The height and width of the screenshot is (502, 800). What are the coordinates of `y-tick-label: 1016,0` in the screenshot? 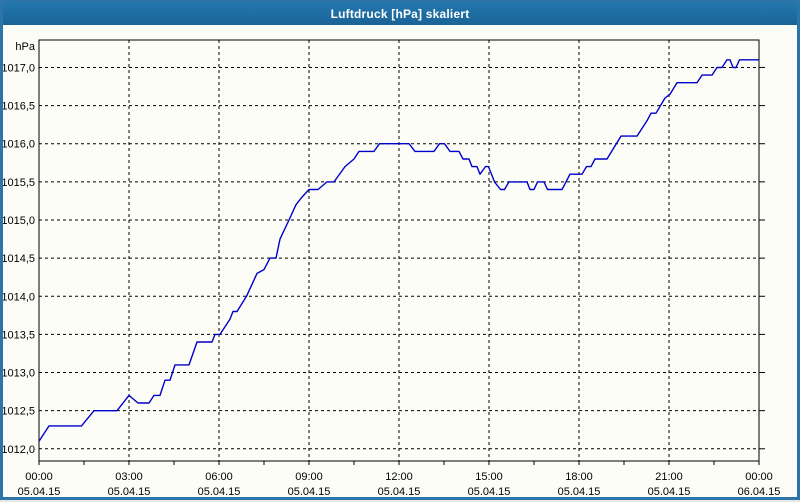 It's located at (19, 145).